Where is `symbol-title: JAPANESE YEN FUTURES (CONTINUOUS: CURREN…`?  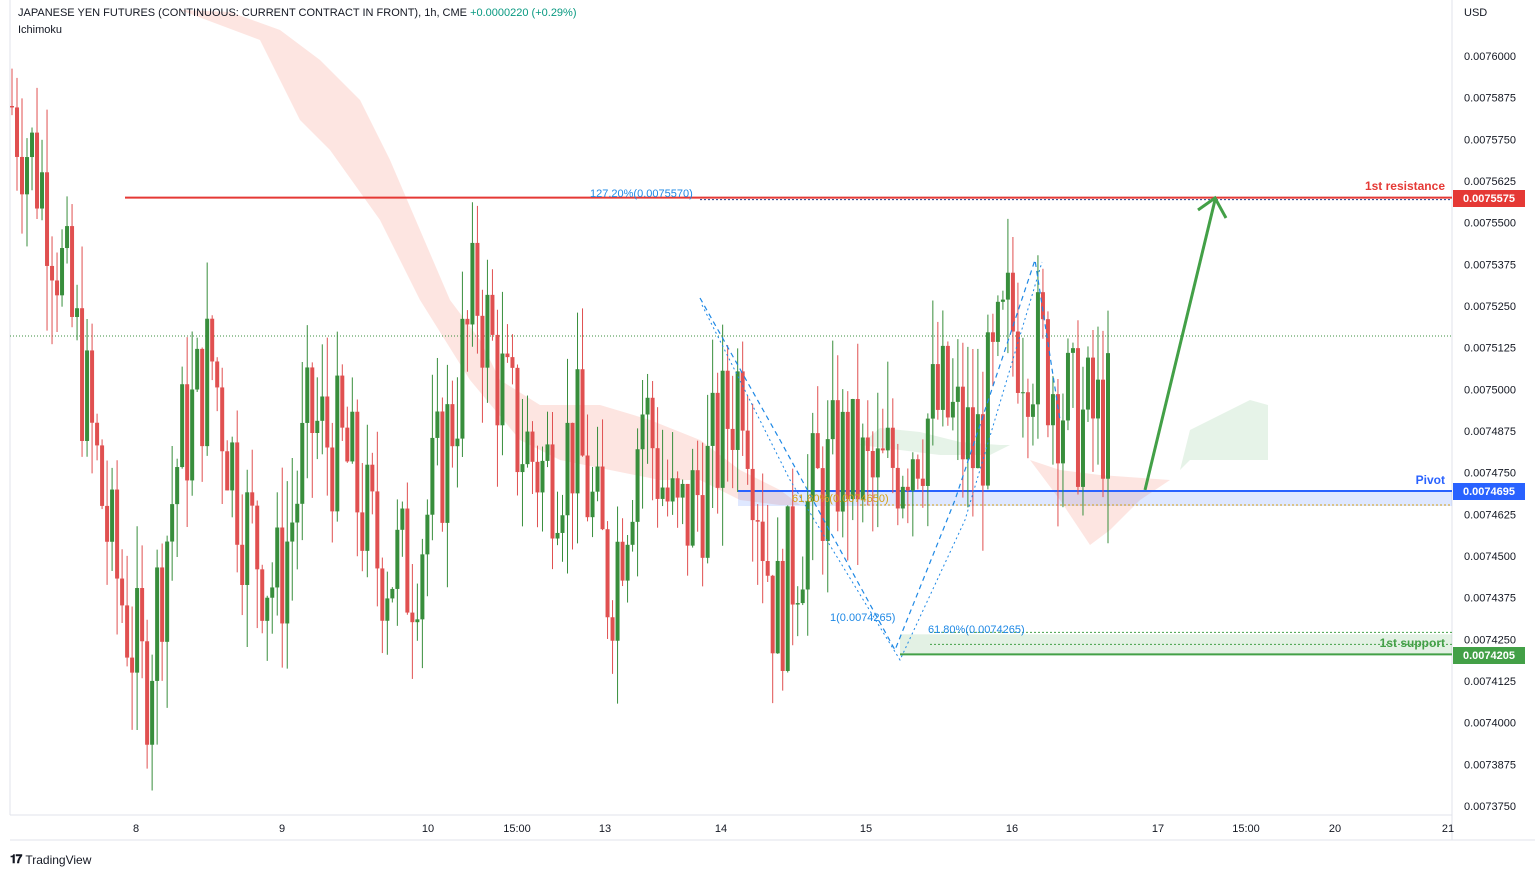 symbol-title: JAPANESE YEN FUTURES (CONTINUOUS: CURREN… is located at coordinates (243, 13).